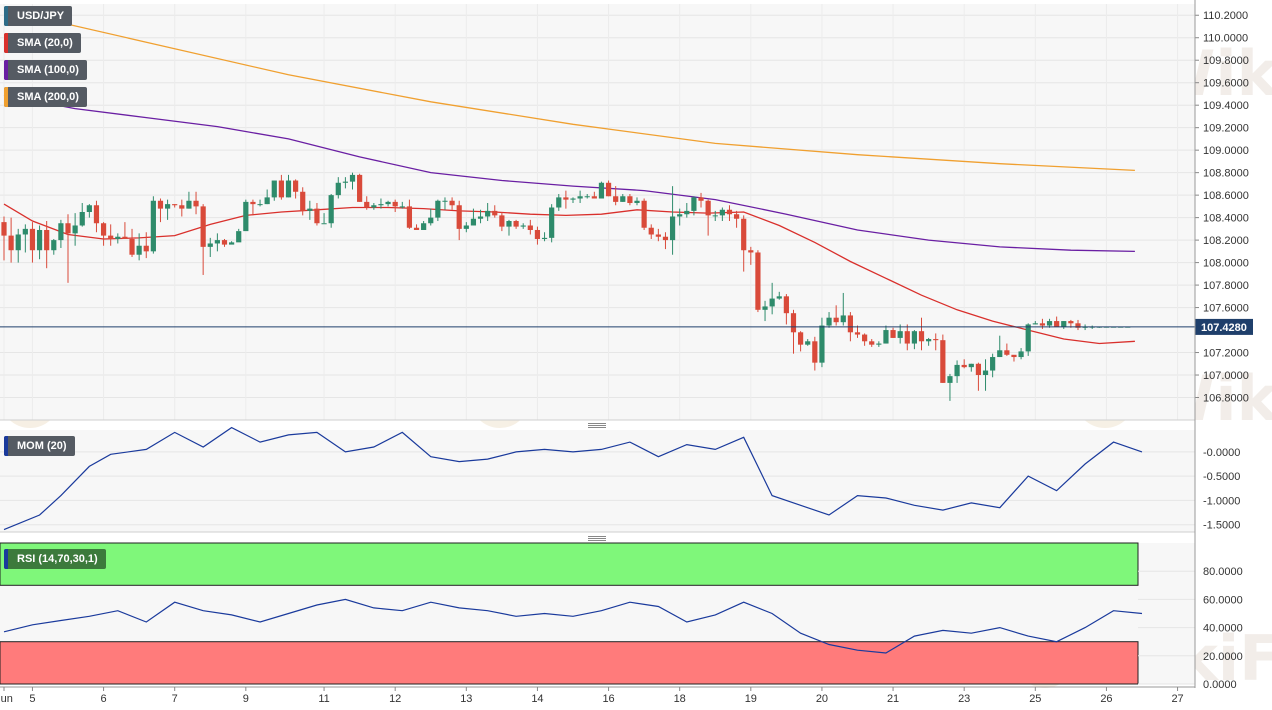  I want to click on rsi-tick-label: 20.0000, so click(1223, 657).